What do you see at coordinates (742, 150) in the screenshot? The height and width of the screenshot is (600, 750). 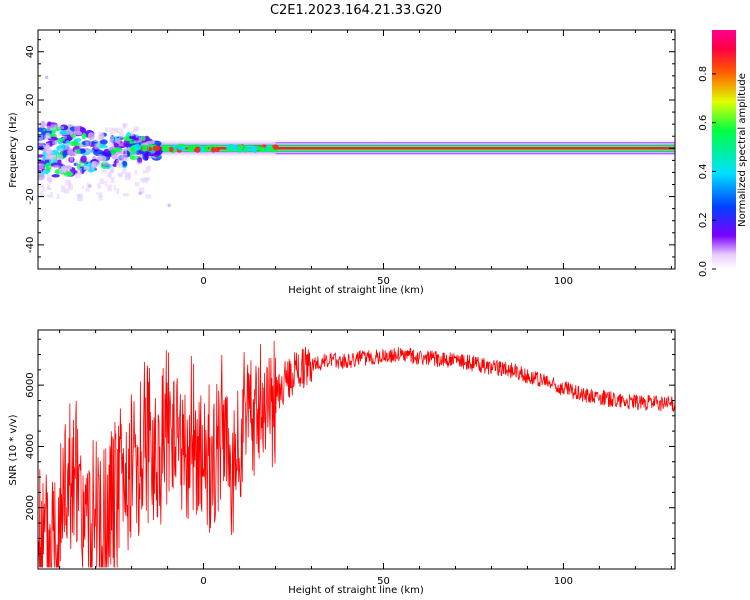 I see `colorbar-label: Normalized spectral amplitude` at bounding box center [742, 150].